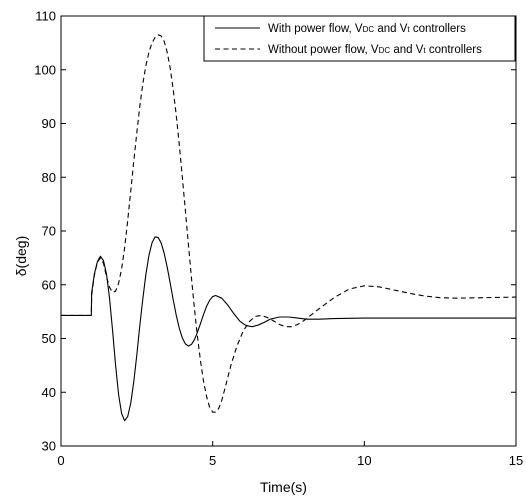  I want to click on x-tick-label: 0, so click(60, 460).